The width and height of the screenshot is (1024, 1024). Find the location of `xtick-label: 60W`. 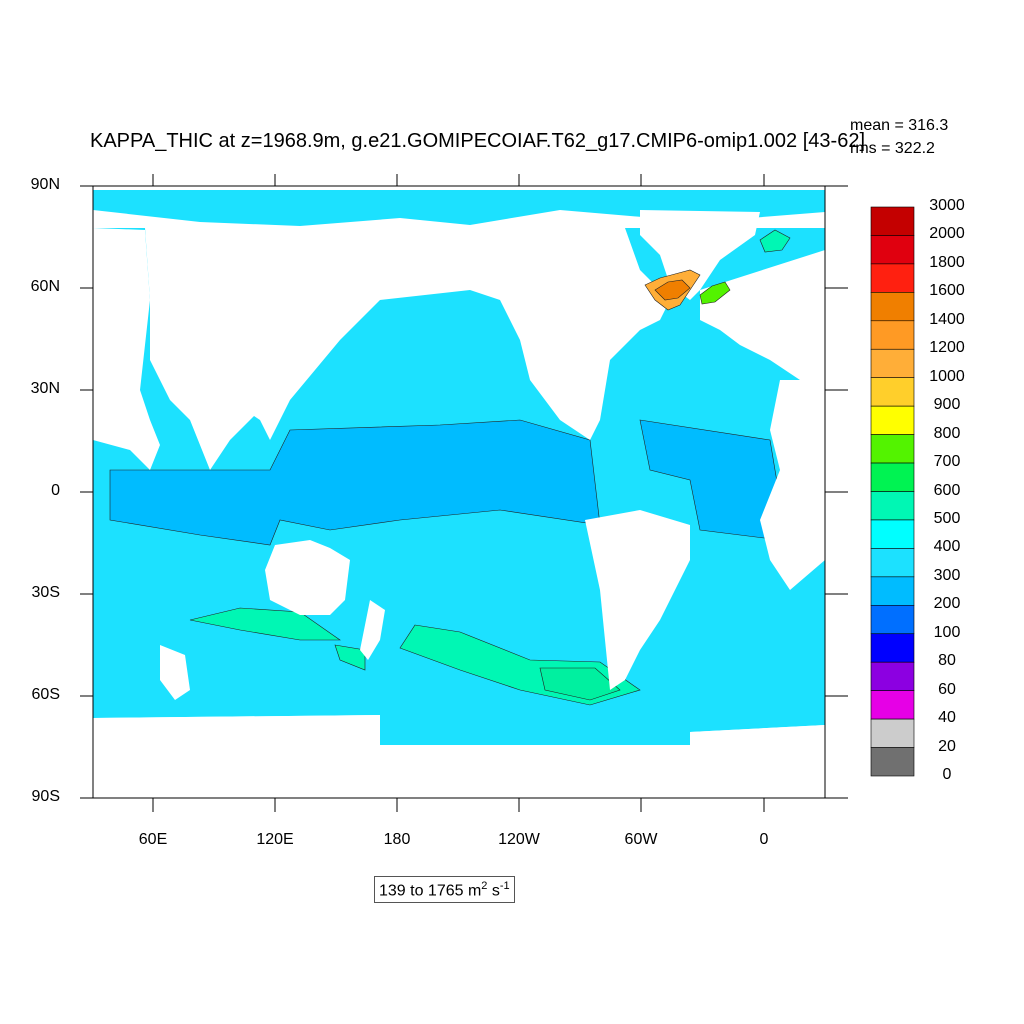

xtick-label: 60W is located at coordinates (641, 839).